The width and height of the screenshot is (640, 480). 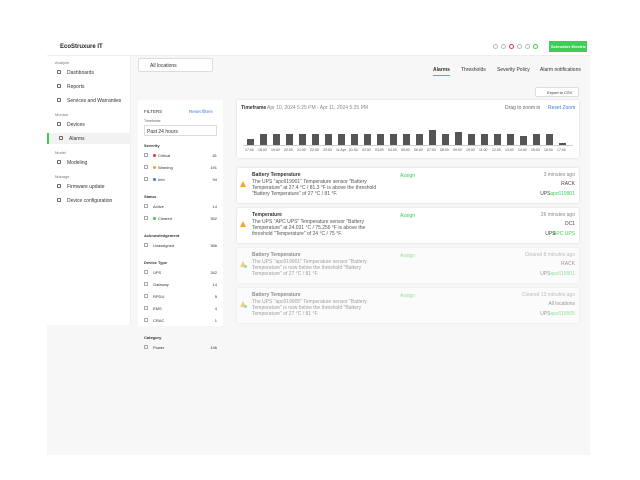 I want to click on histogram-label: 16:00, so click(x=548, y=150).